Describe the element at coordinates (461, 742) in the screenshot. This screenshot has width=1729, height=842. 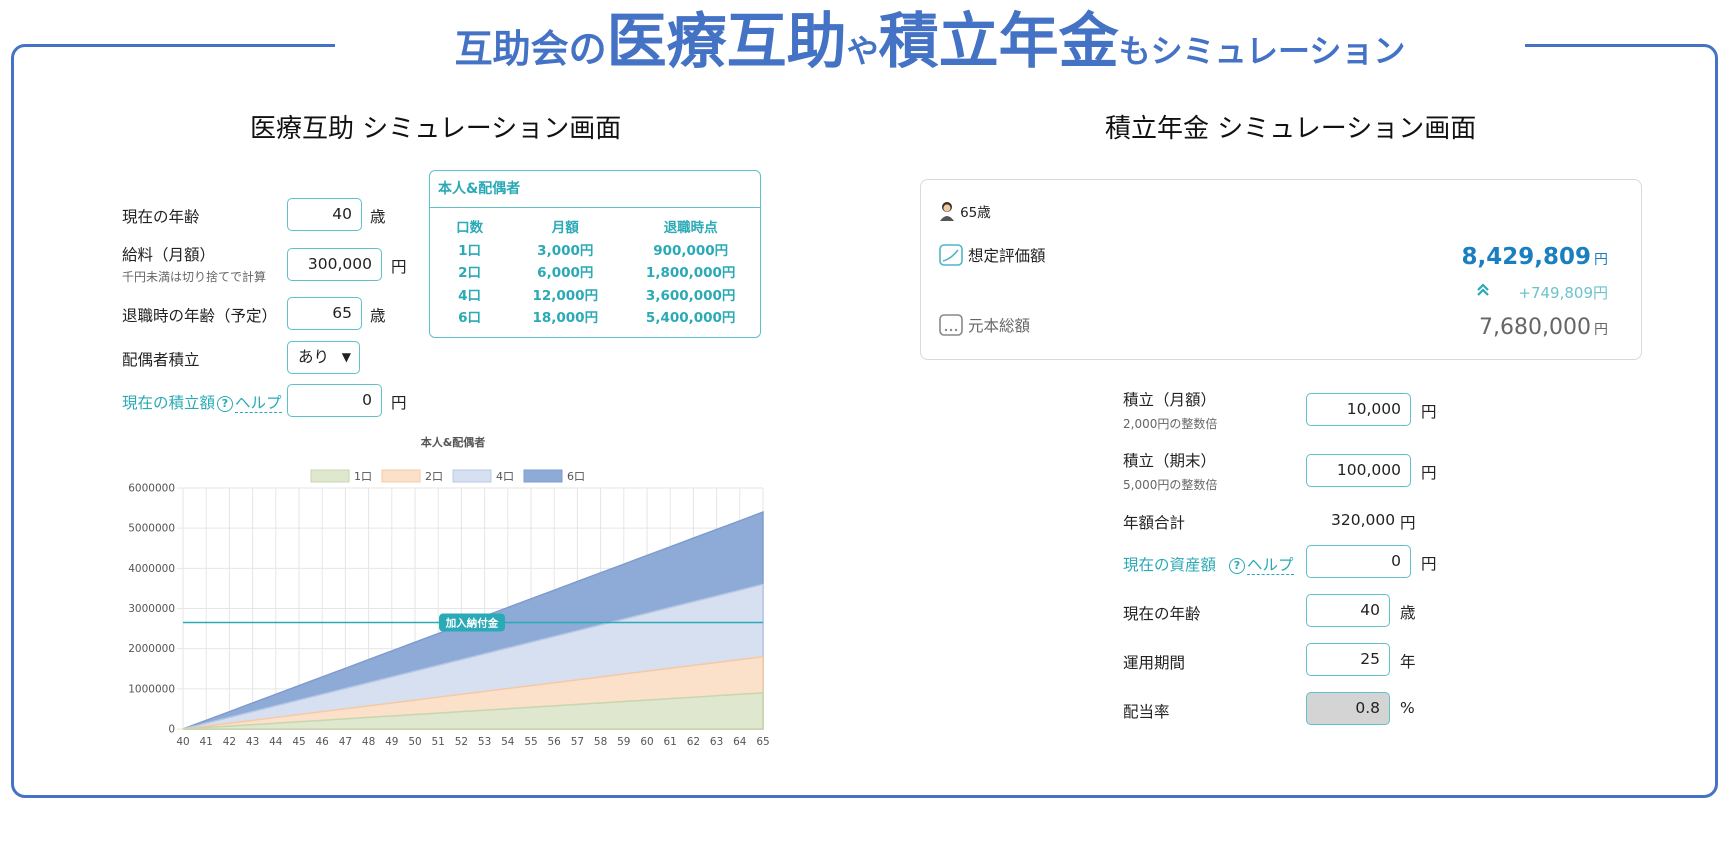
I see `x-tick-label: 52` at that location.